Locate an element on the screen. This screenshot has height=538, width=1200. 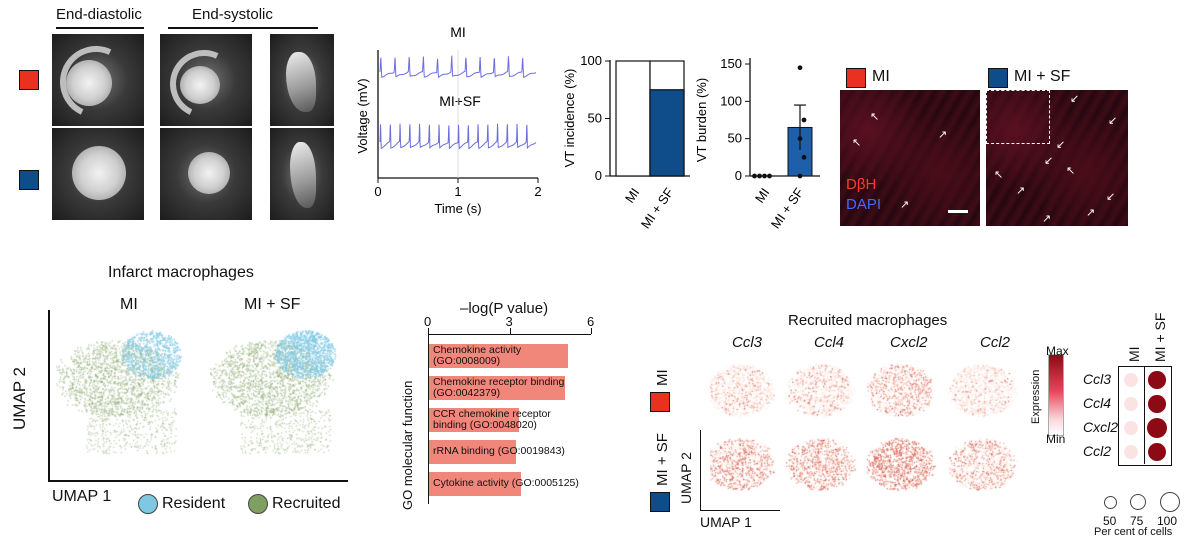
size-label: 50 is located at coordinates (1110, 521).